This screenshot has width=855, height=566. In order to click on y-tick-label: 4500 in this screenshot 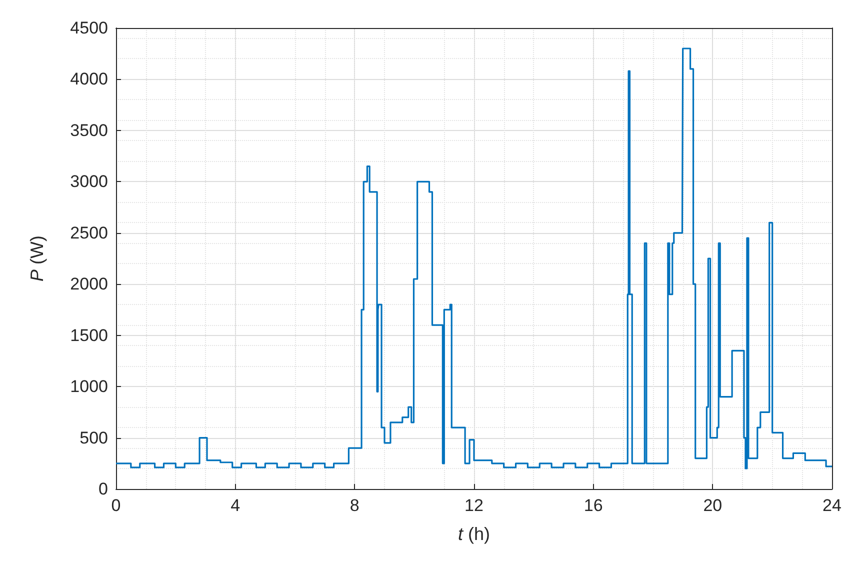, I will do `click(89, 28)`.